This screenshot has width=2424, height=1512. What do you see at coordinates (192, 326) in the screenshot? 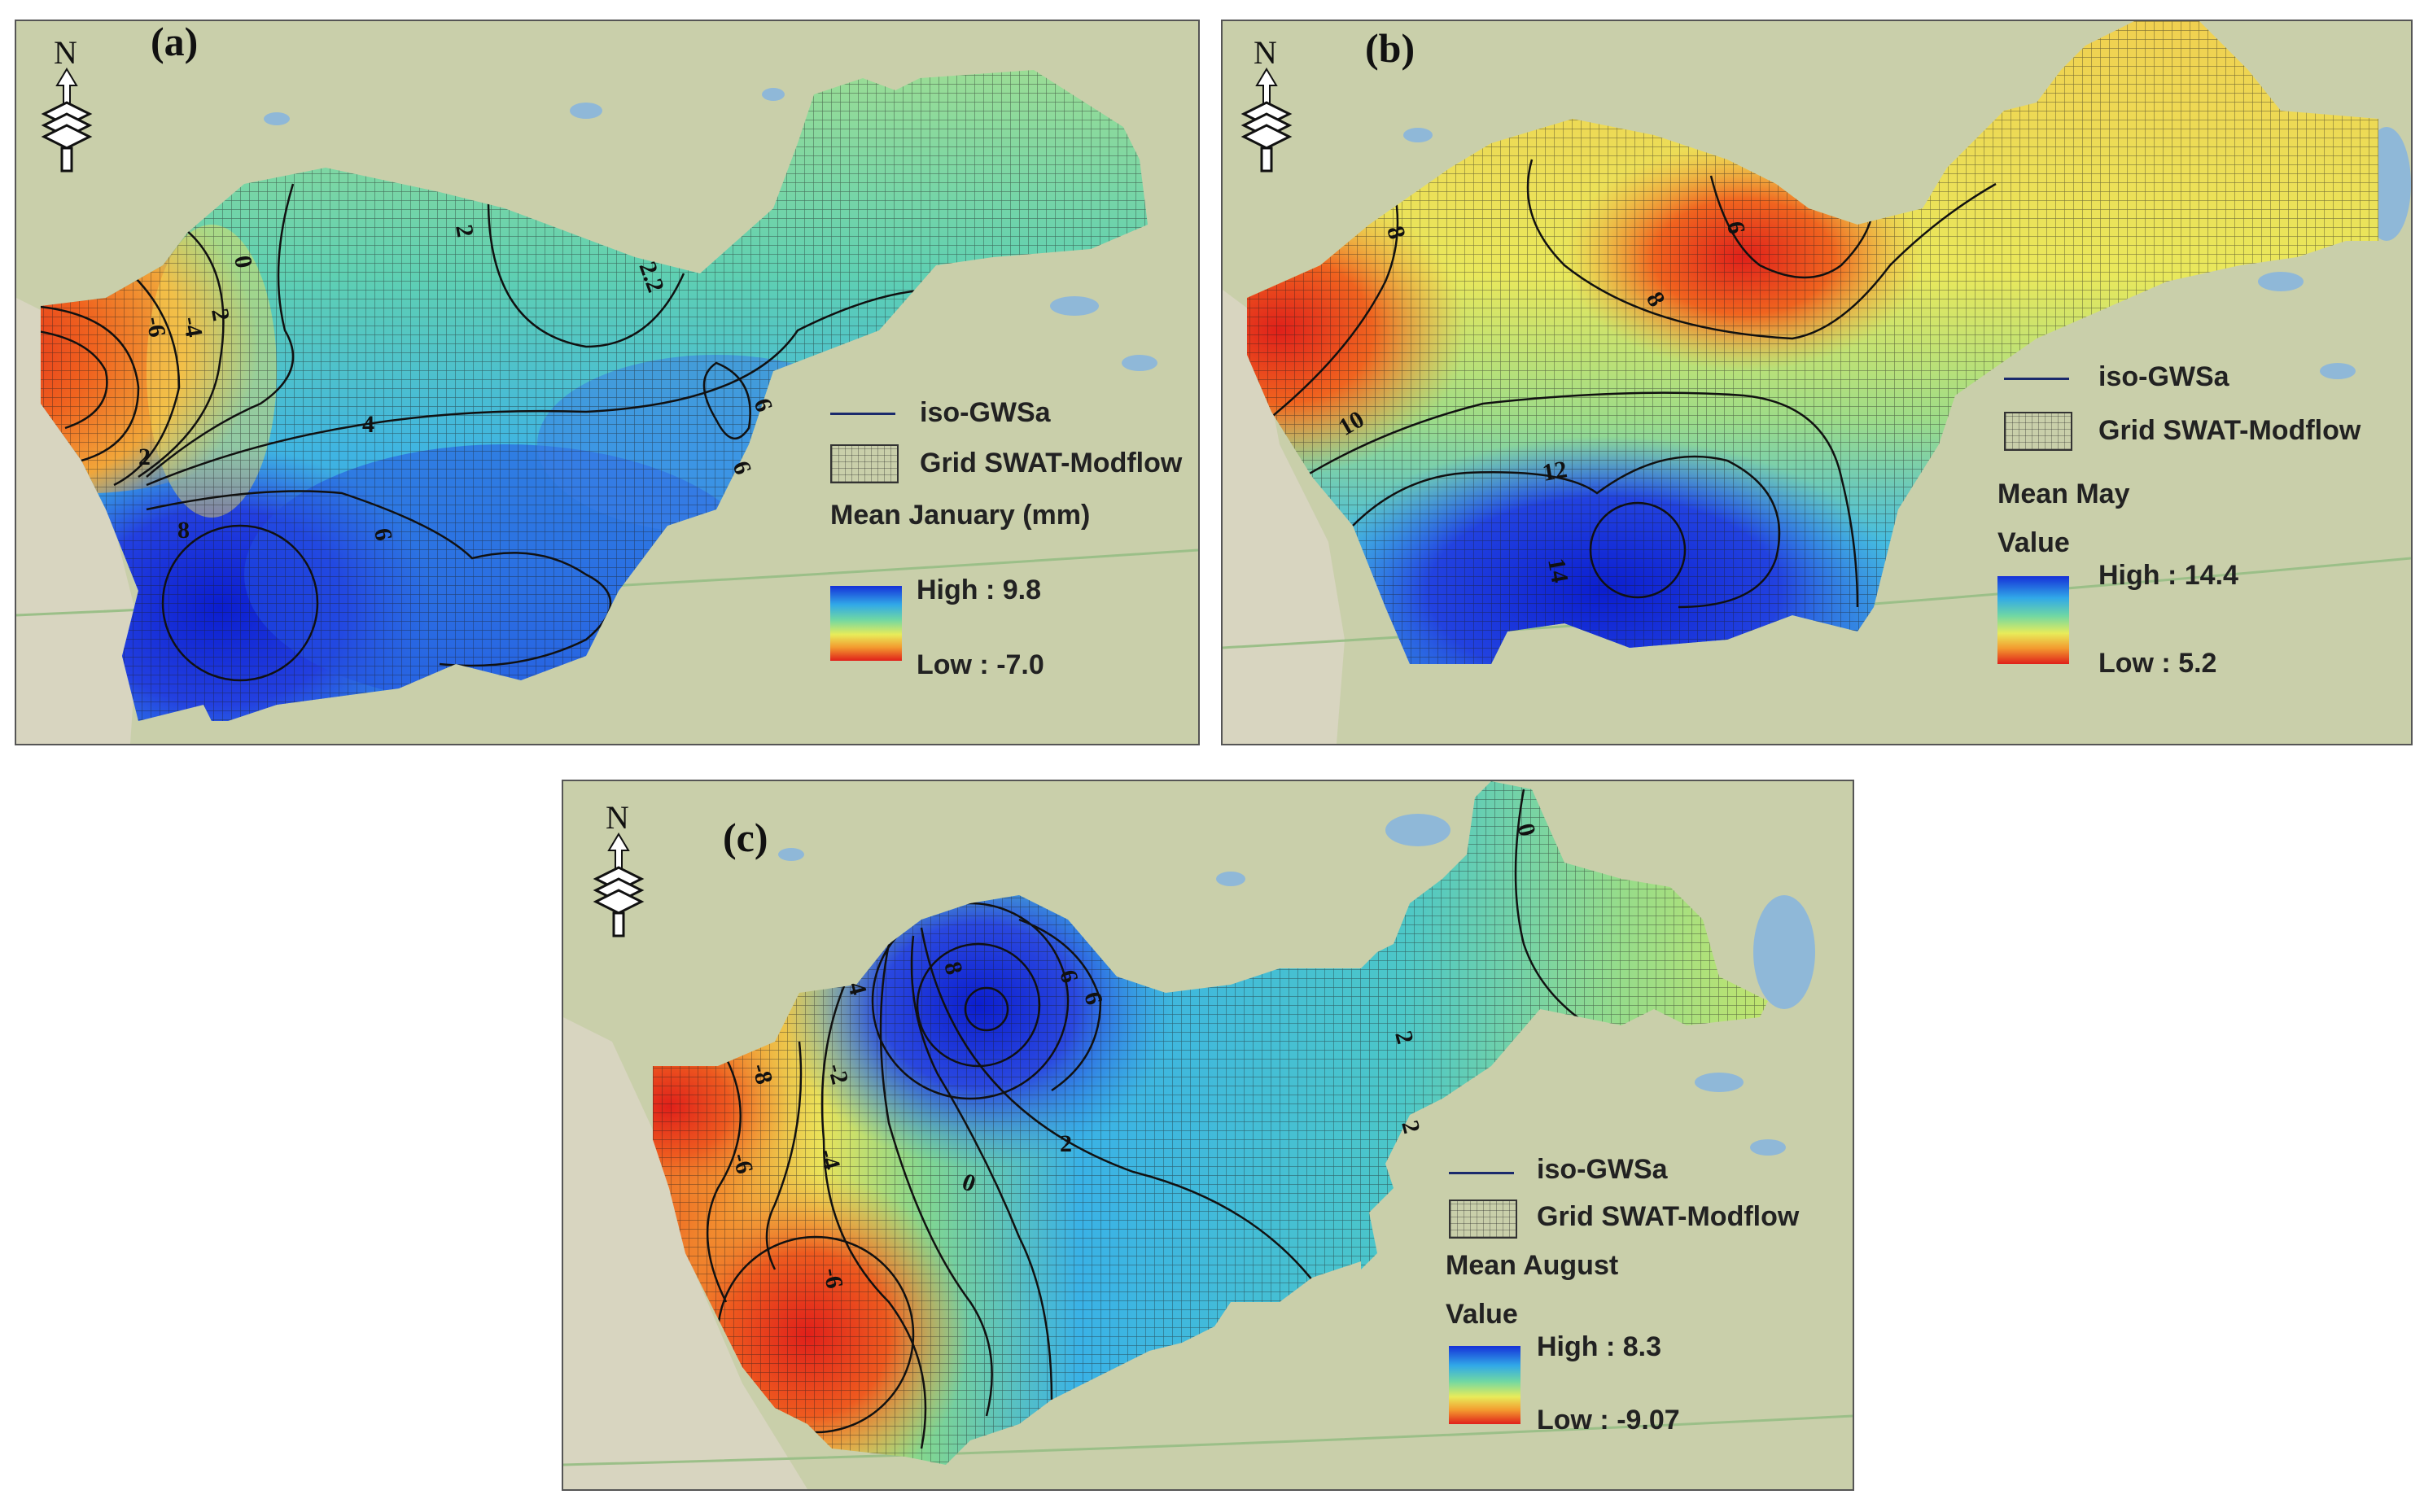
I see `contour-label: -4` at bounding box center [192, 326].